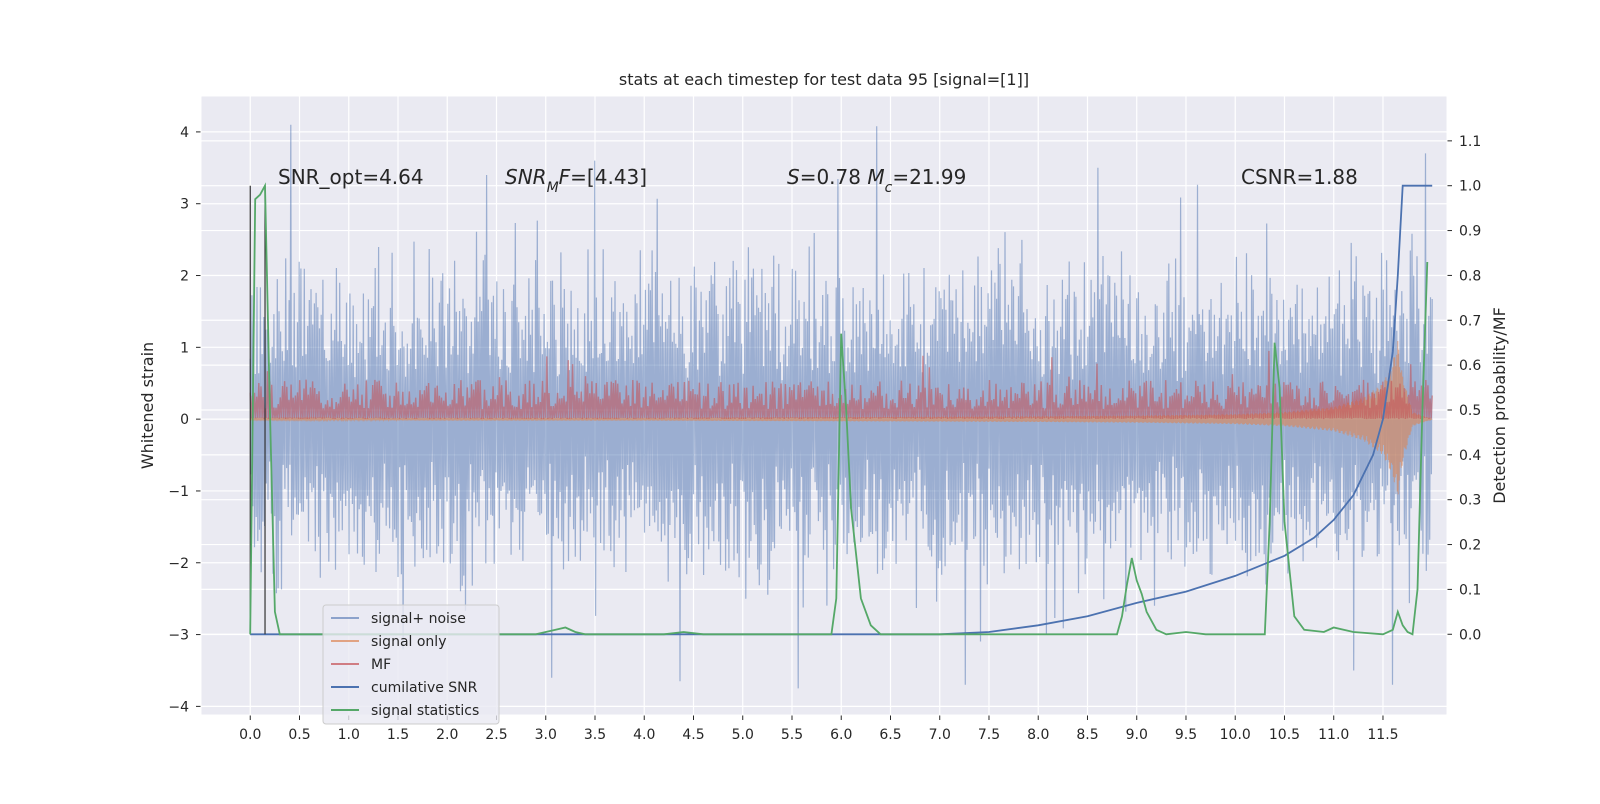 The image size is (1600, 804). What do you see at coordinates (889, 188) in the screenshot?
I see `annotation-part: c` at bounding box center [889, 188].